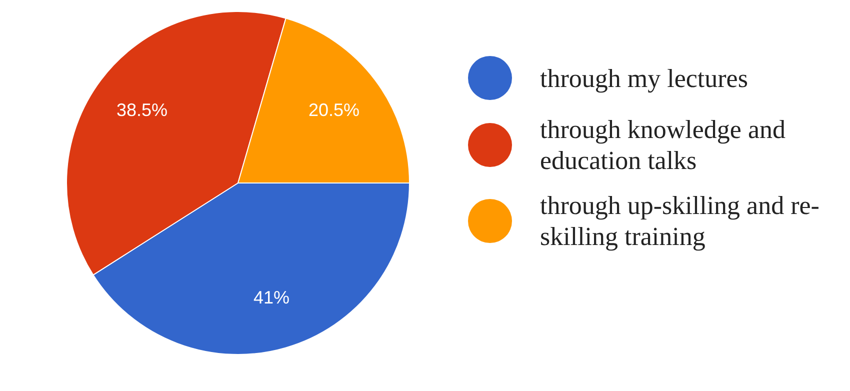  Describe the element at coordinates (334, 110) in the screenshot. I see `data-label: 20.5%` at that location.